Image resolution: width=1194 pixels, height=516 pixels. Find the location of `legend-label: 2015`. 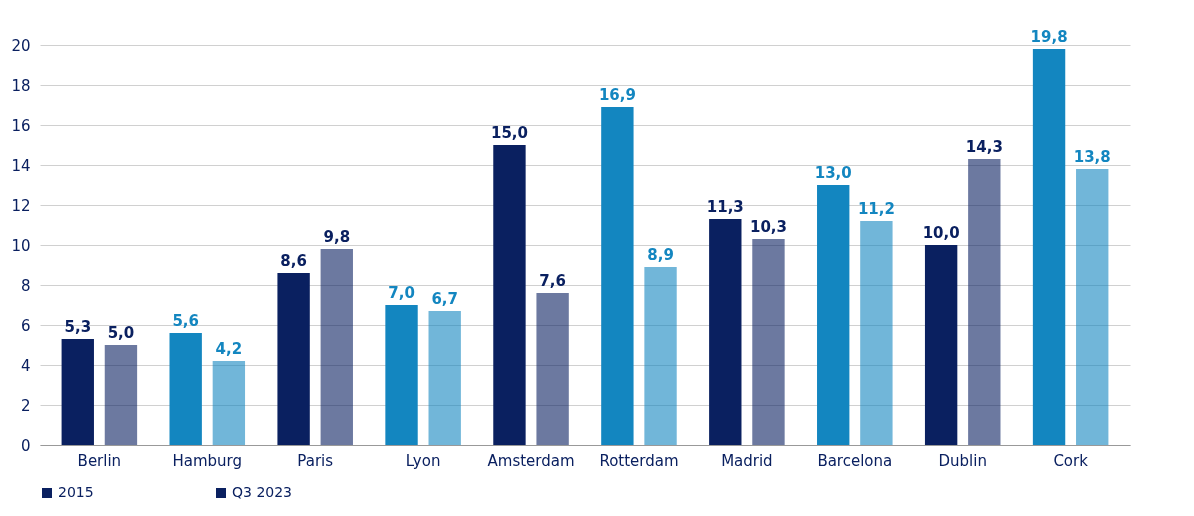

legend-label: 2015 is located at coordinates (76, 492).